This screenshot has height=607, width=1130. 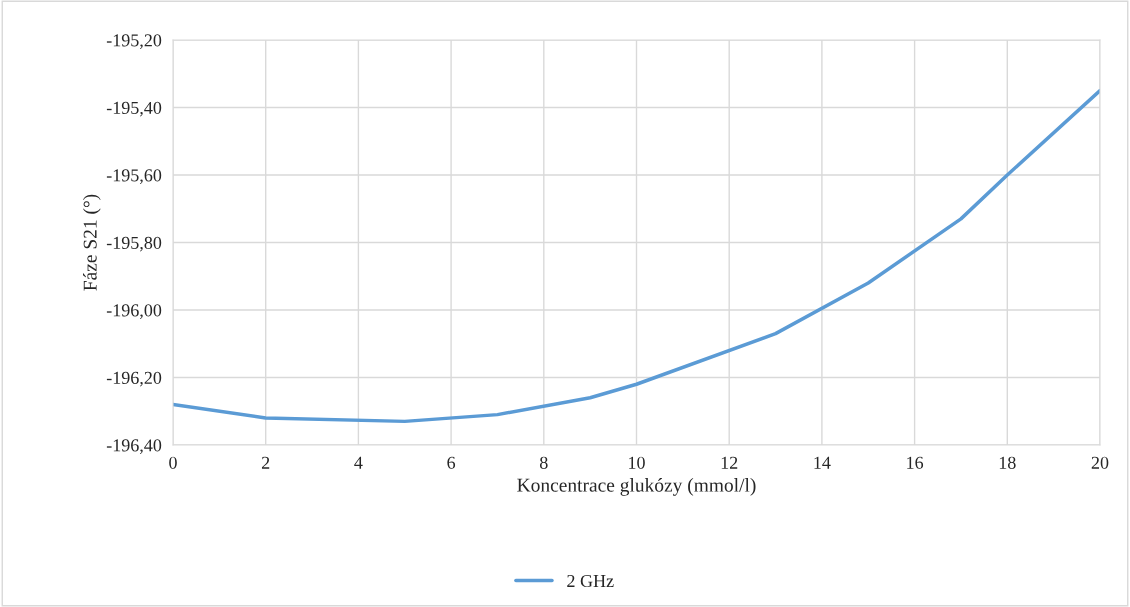 I want to click on y-tick-label: -195,60, so click(x=134, y=177).